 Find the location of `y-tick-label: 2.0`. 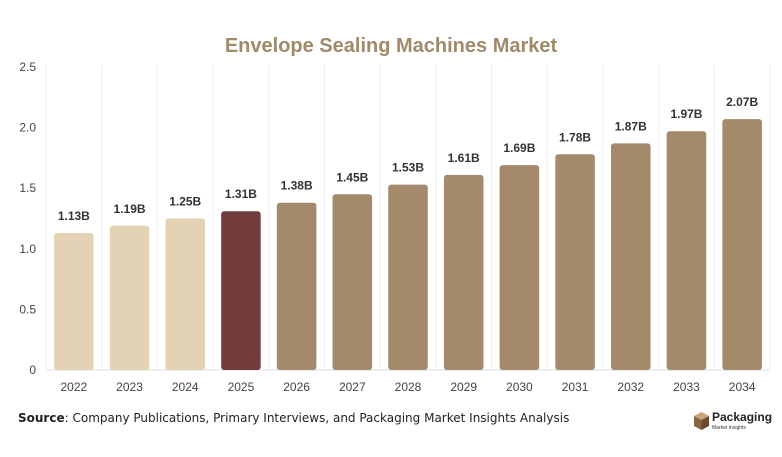

y-tick-label: 2.0 is located at coordinates (27, 128).